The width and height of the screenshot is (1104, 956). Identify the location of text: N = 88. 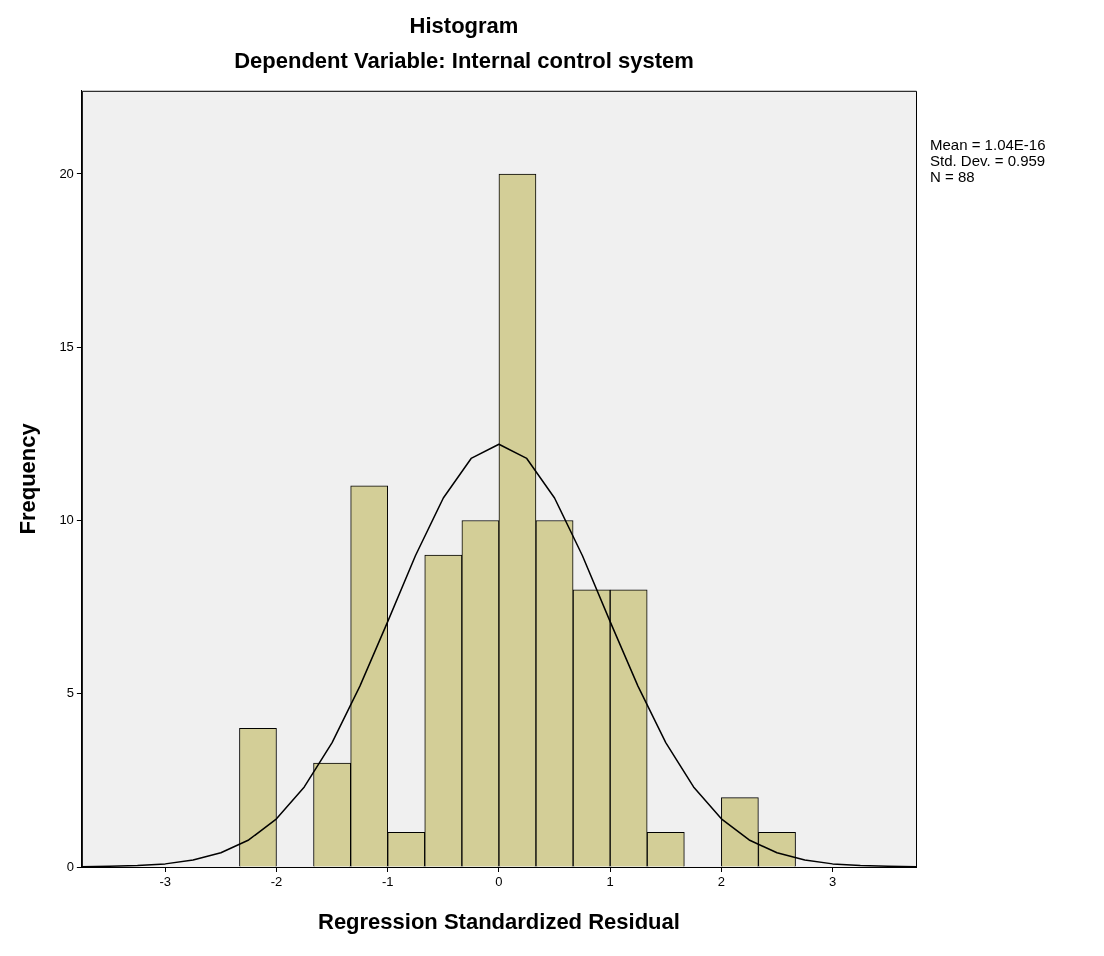
(952, 177).